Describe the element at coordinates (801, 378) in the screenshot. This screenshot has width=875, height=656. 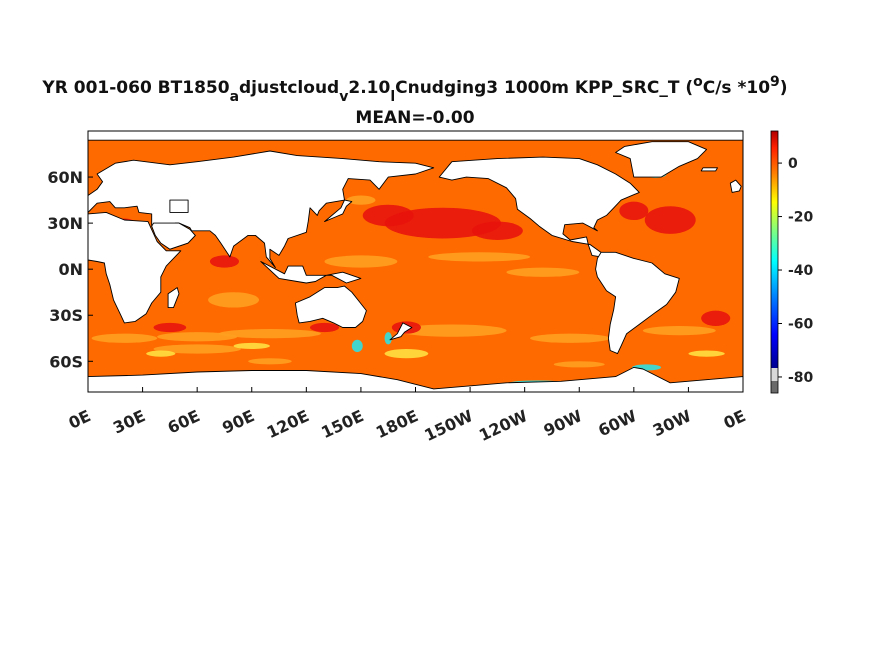
I see `colorbar-tick-label: -80` at that location.